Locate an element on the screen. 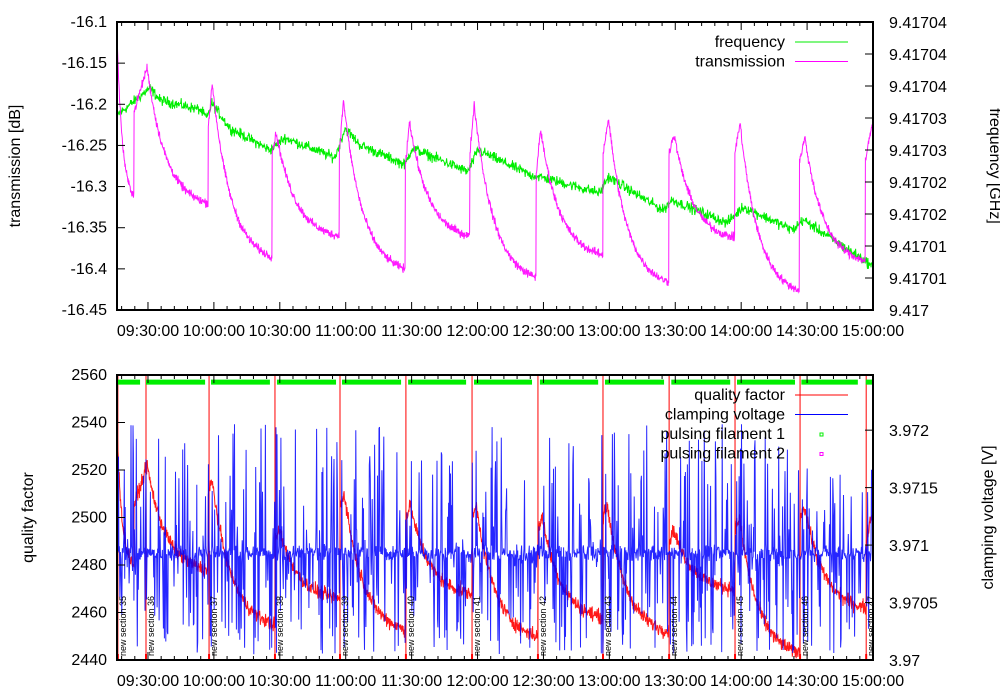  legend-label: transmission is located at coordinates (740, 62).